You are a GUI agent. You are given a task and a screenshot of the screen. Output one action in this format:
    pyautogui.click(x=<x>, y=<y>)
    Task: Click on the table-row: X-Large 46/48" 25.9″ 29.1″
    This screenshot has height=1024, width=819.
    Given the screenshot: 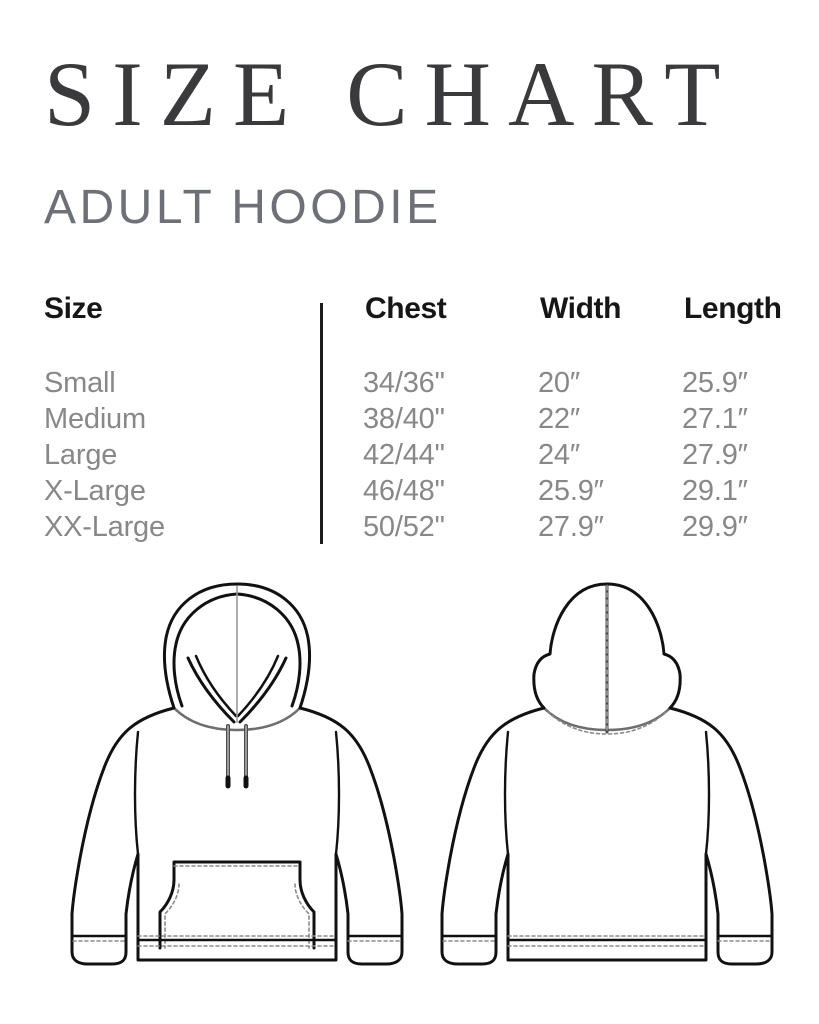 What is the action you would take?
    pyautogui.click(x=409, y=492)
    